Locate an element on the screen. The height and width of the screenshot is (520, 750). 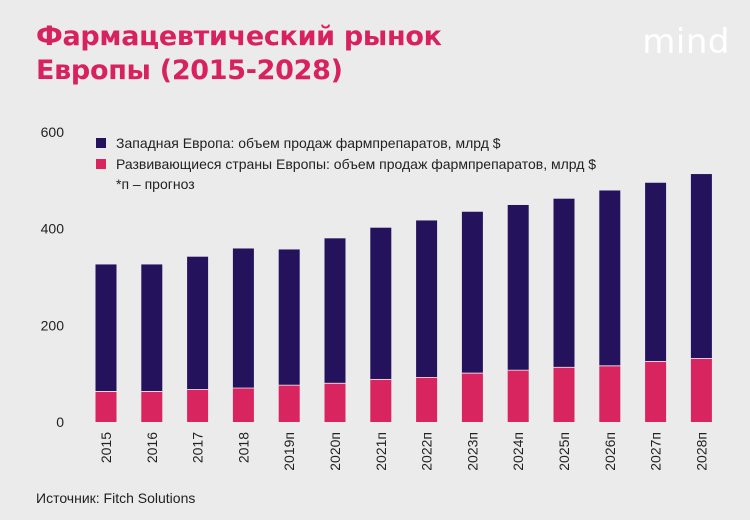
x-tick-label: 2027п is located at coordinates (656, 451).